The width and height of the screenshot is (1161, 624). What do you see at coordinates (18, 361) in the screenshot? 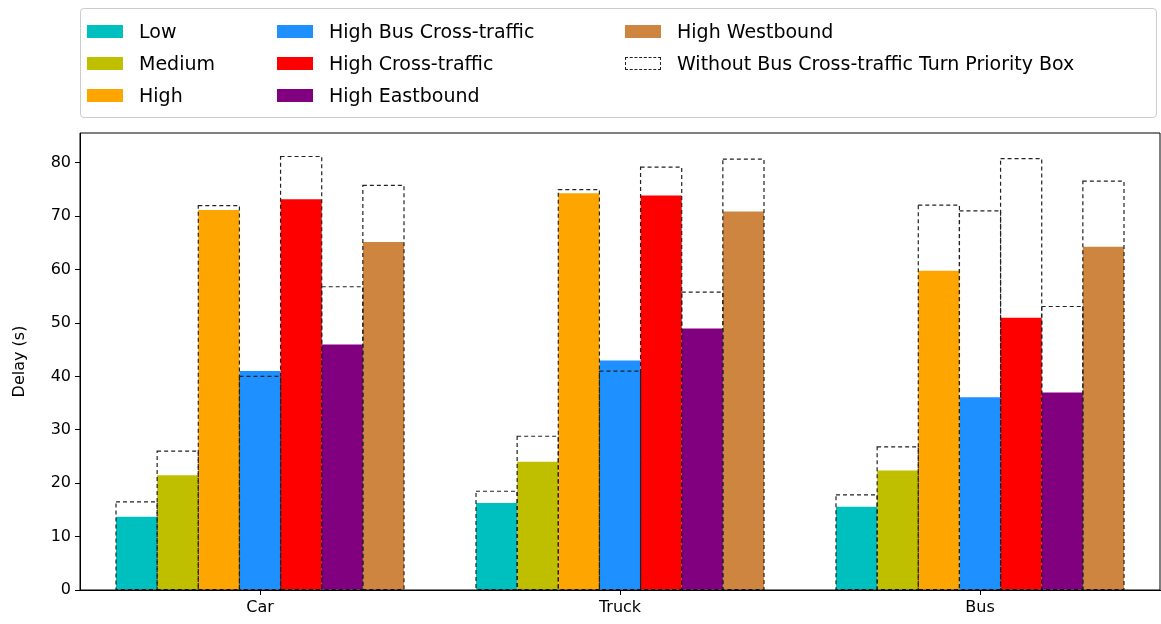
I see `y-axis-title: Delay (s)` at bounding box center [18, 361].